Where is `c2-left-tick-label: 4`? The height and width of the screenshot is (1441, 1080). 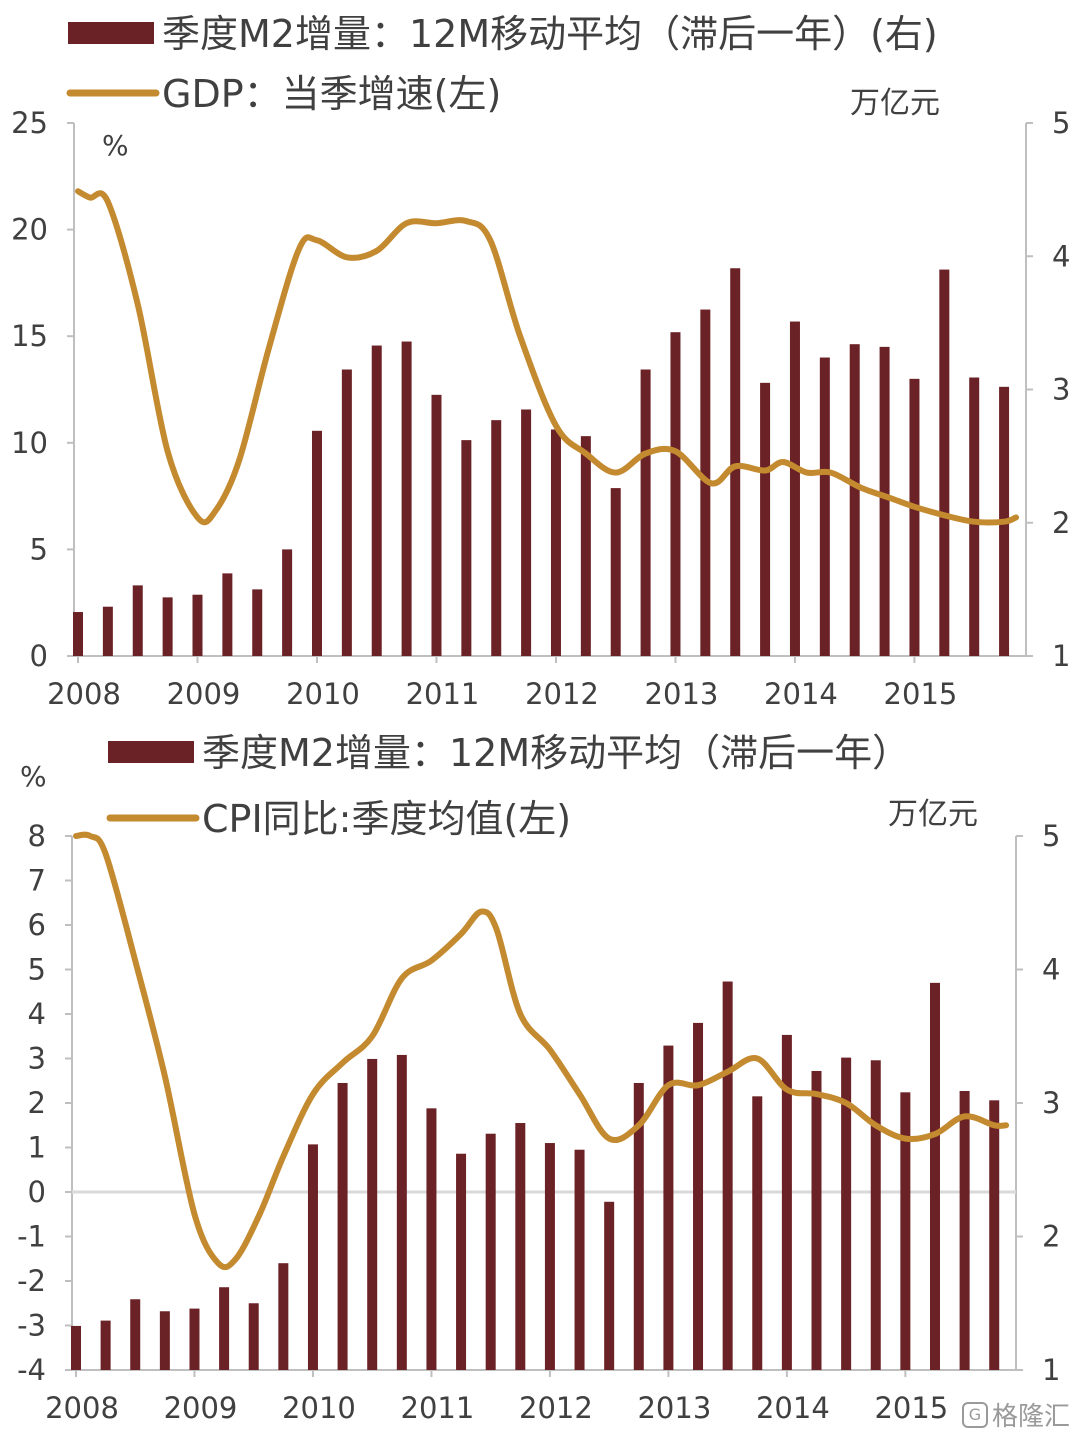
c2-left-tick-label: 4 is located at coordinates (37, 1014).